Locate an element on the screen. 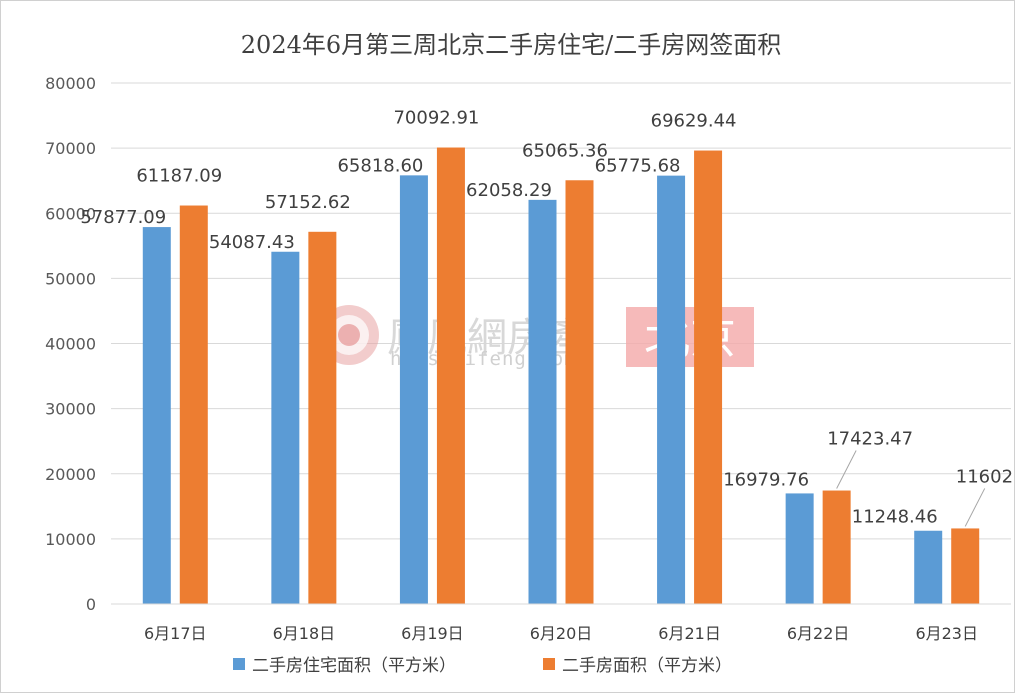 The width and height of the screenshot is (1015, 693). data-label-series-2: 11602.10 is located at coordinates (985, 476).